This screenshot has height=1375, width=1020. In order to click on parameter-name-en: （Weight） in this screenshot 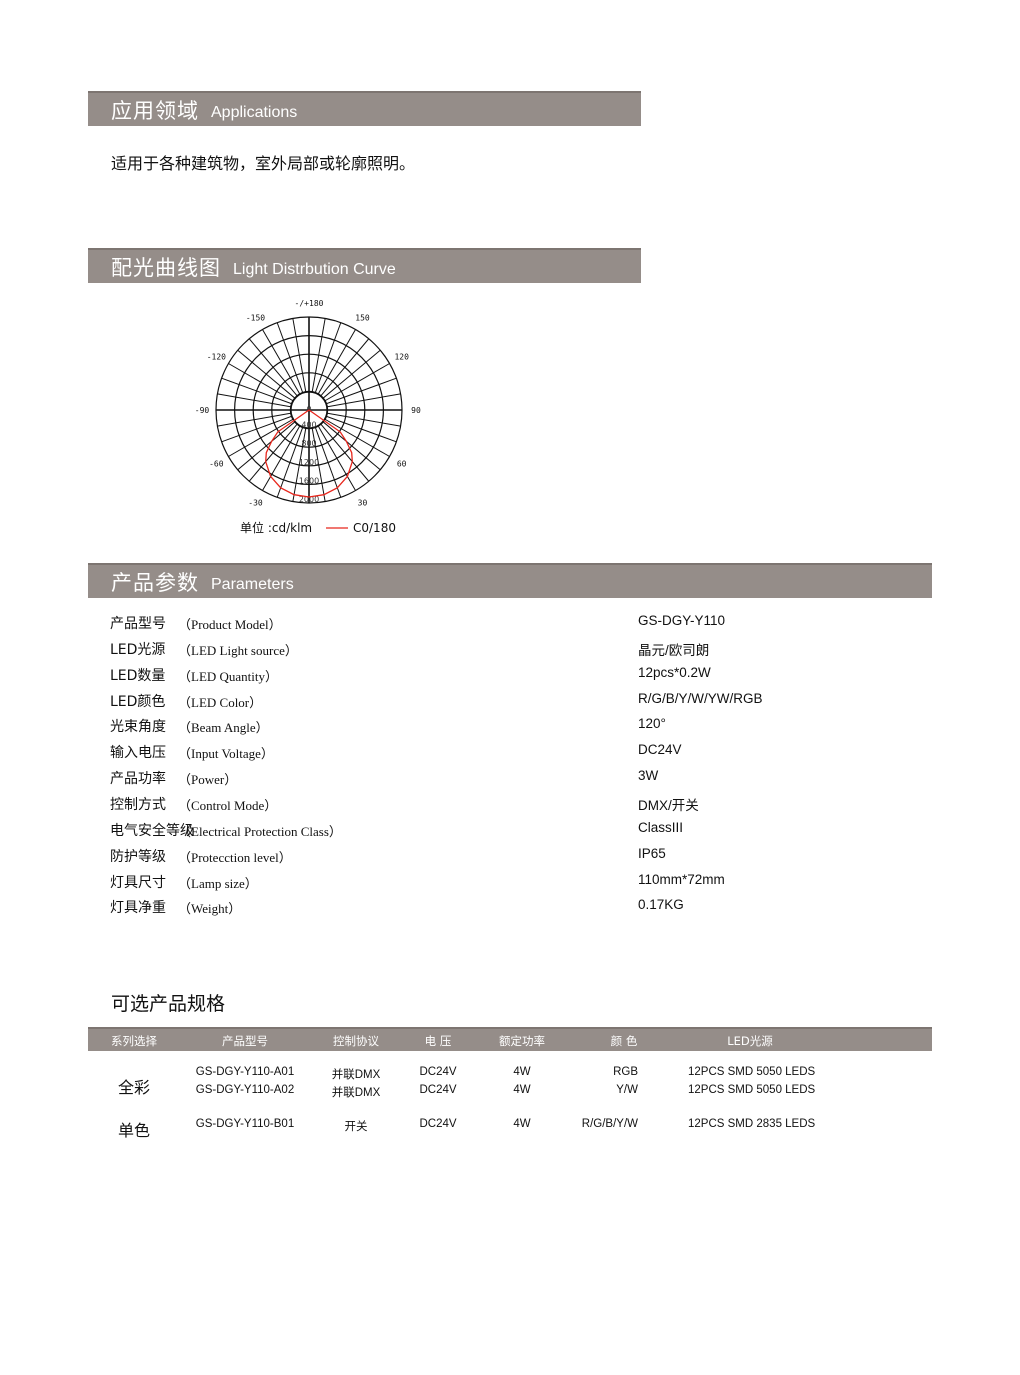, I will do `click(210, 909)`.